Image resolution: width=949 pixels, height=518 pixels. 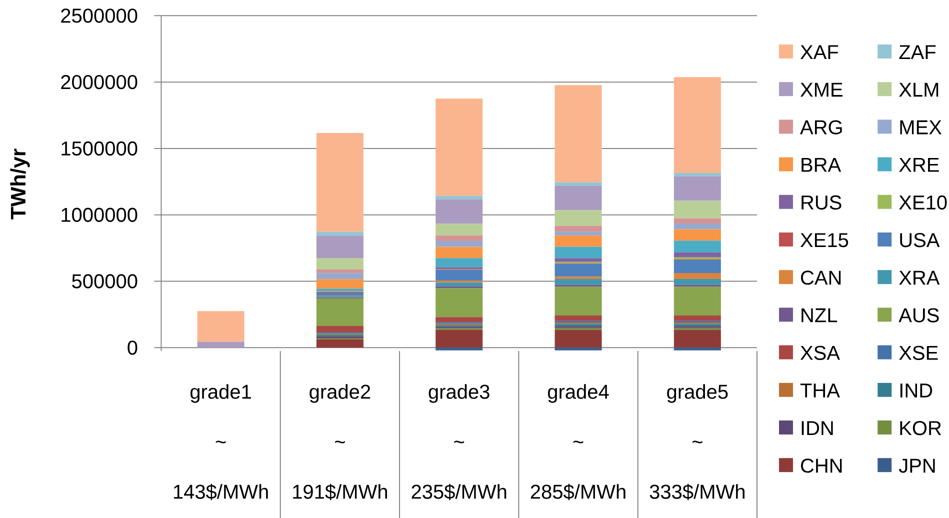 I want to click on legend-label: CAN, so click(x=821, y=277).